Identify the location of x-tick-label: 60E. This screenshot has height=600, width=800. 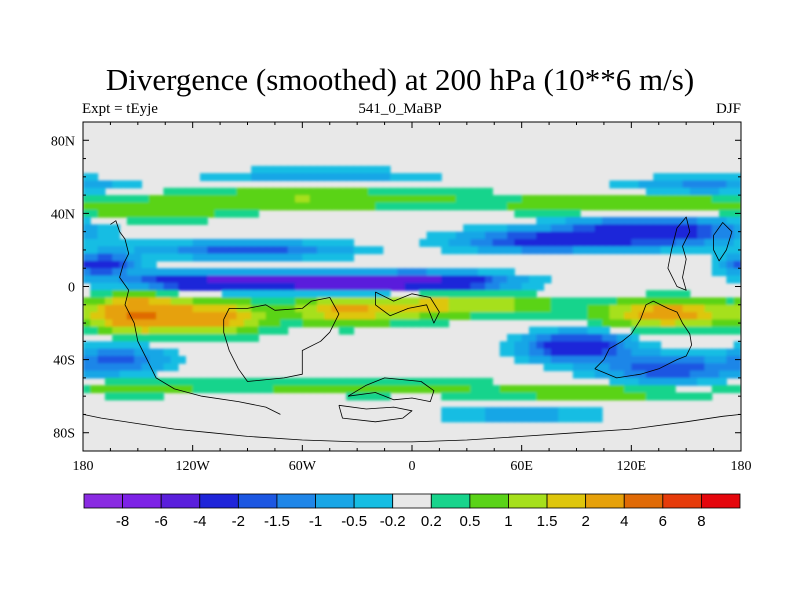
(521, 466).